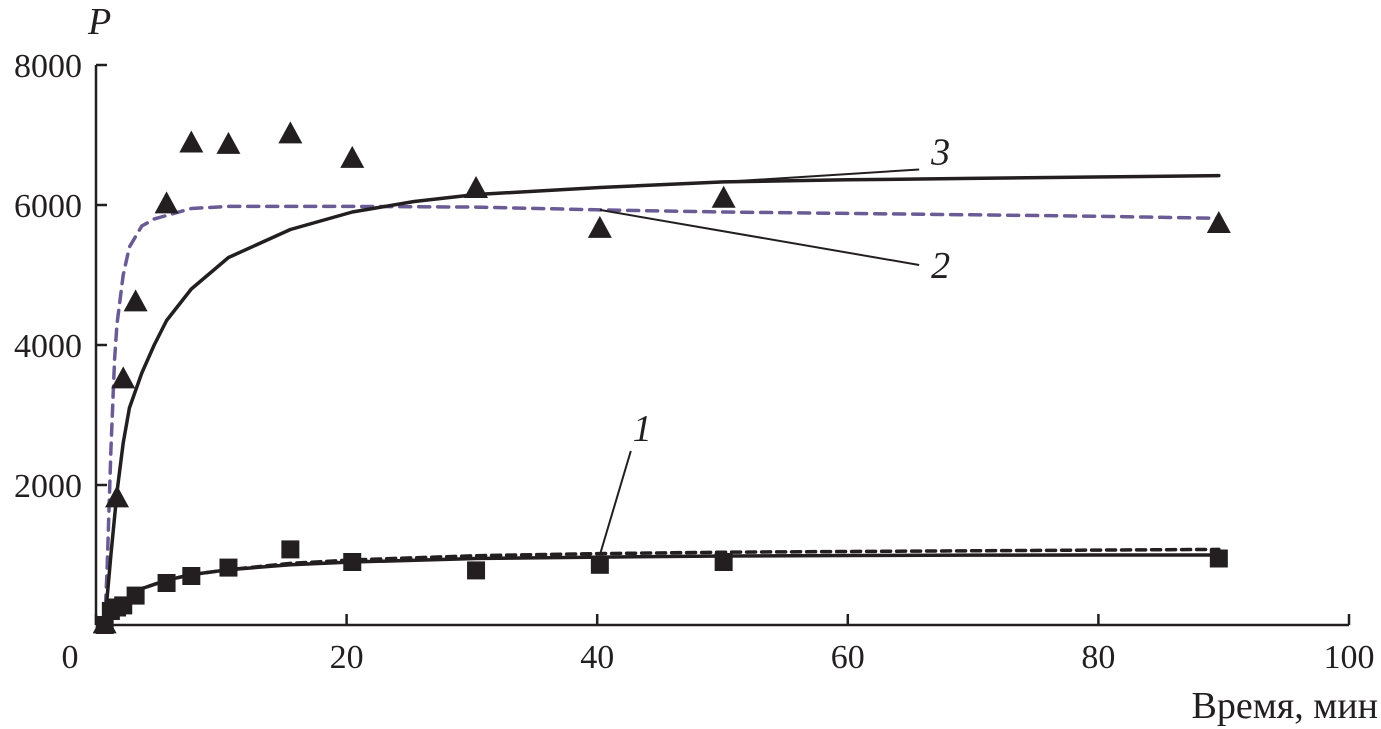 The image size is (1381, 729). I want to click on x-tick-label: 100, so click(1349, 657).